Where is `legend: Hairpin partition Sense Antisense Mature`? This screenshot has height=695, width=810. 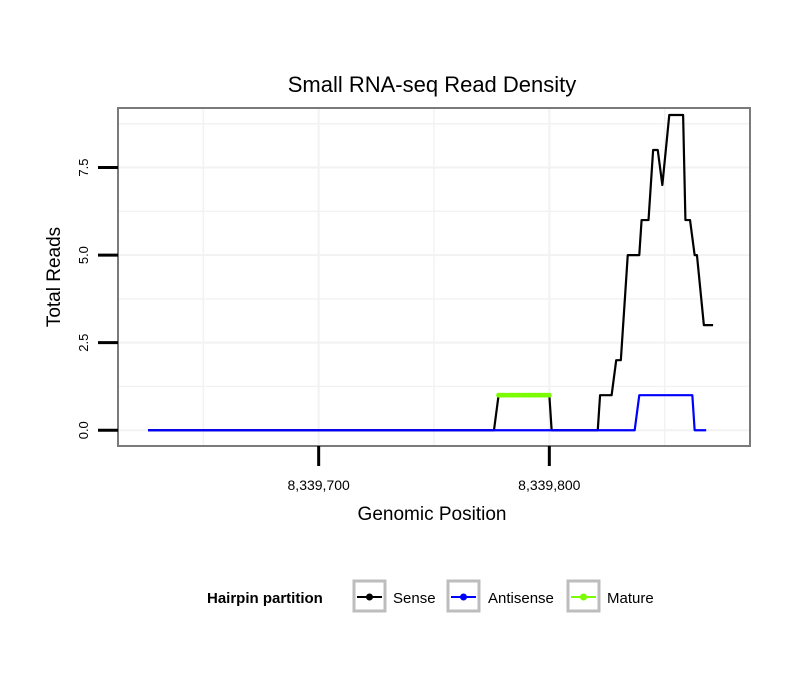 legend: Hairpin partition Sense Antisense Mature is located at coordinates (430, 596).